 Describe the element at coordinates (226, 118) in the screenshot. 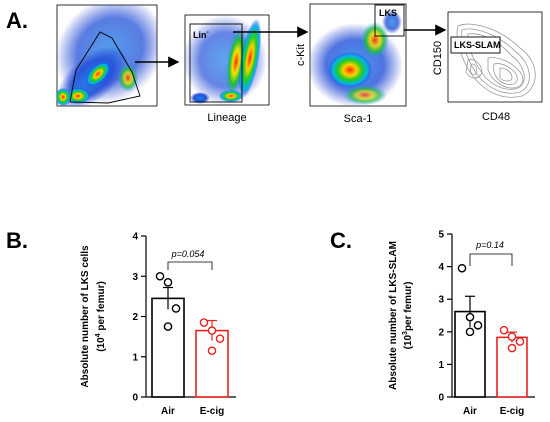

I see `lineage-axis-label: Lineage` at that location.